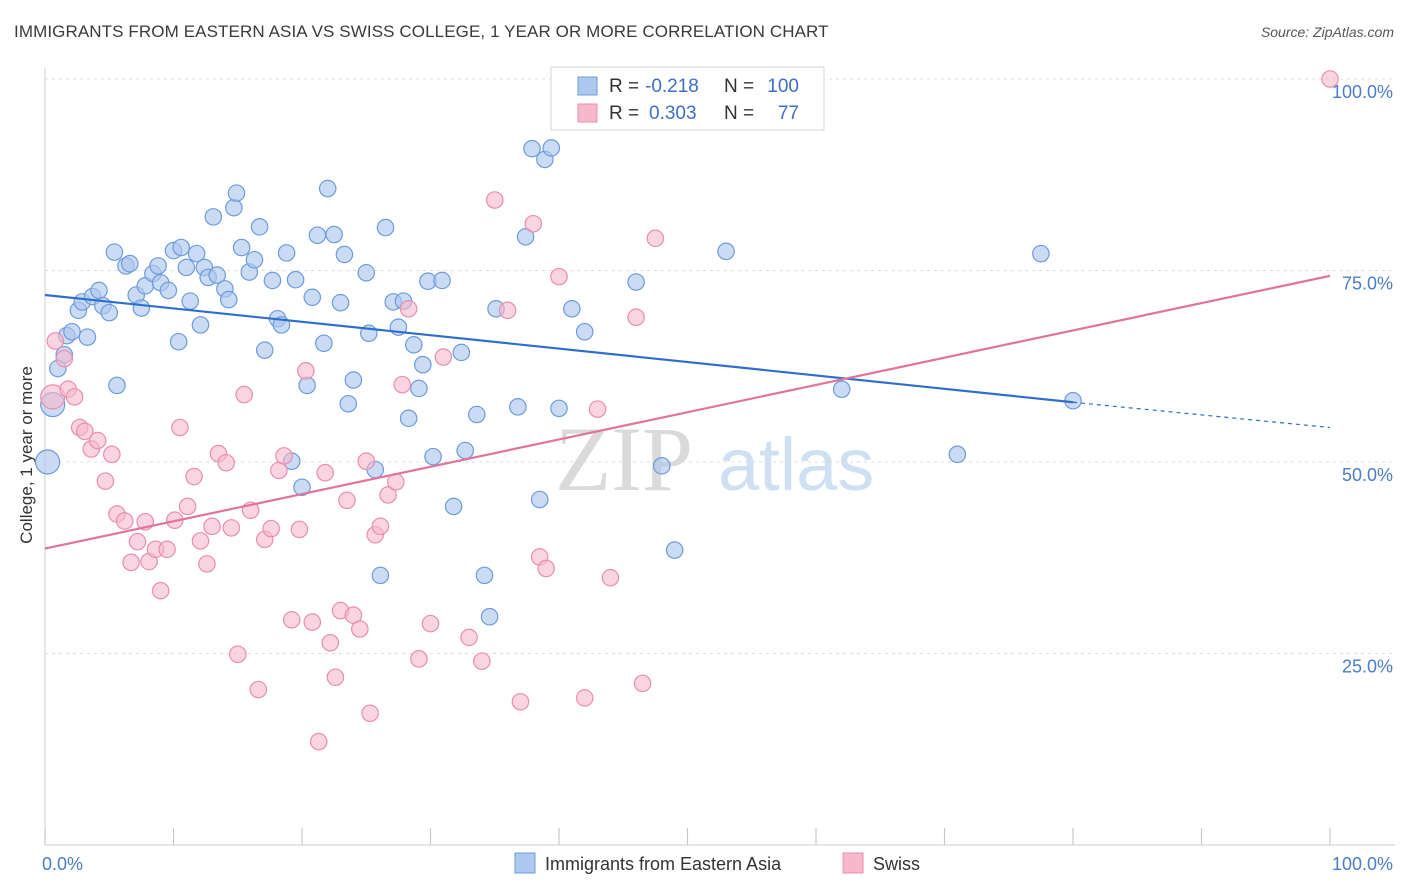 This screenshot has width=1406, height=892. Describe the element at coordinates (783, 86) in the screenshot. I see `legend-n-value-1: 100` at that location.